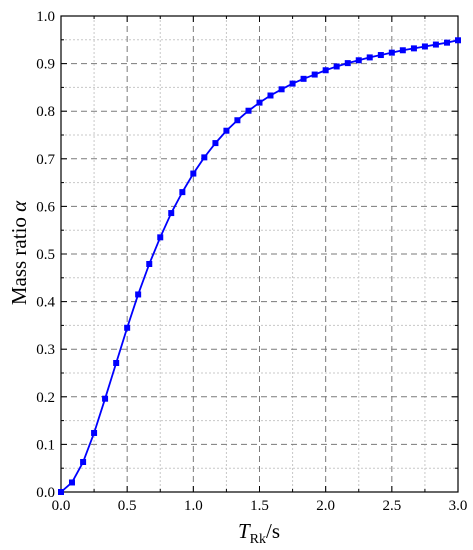 This screenshot has height=550, width=473. Describe the element at coordinates (45, 493) in the screenshot. I see `y-tick-label: 0.0` at that location.